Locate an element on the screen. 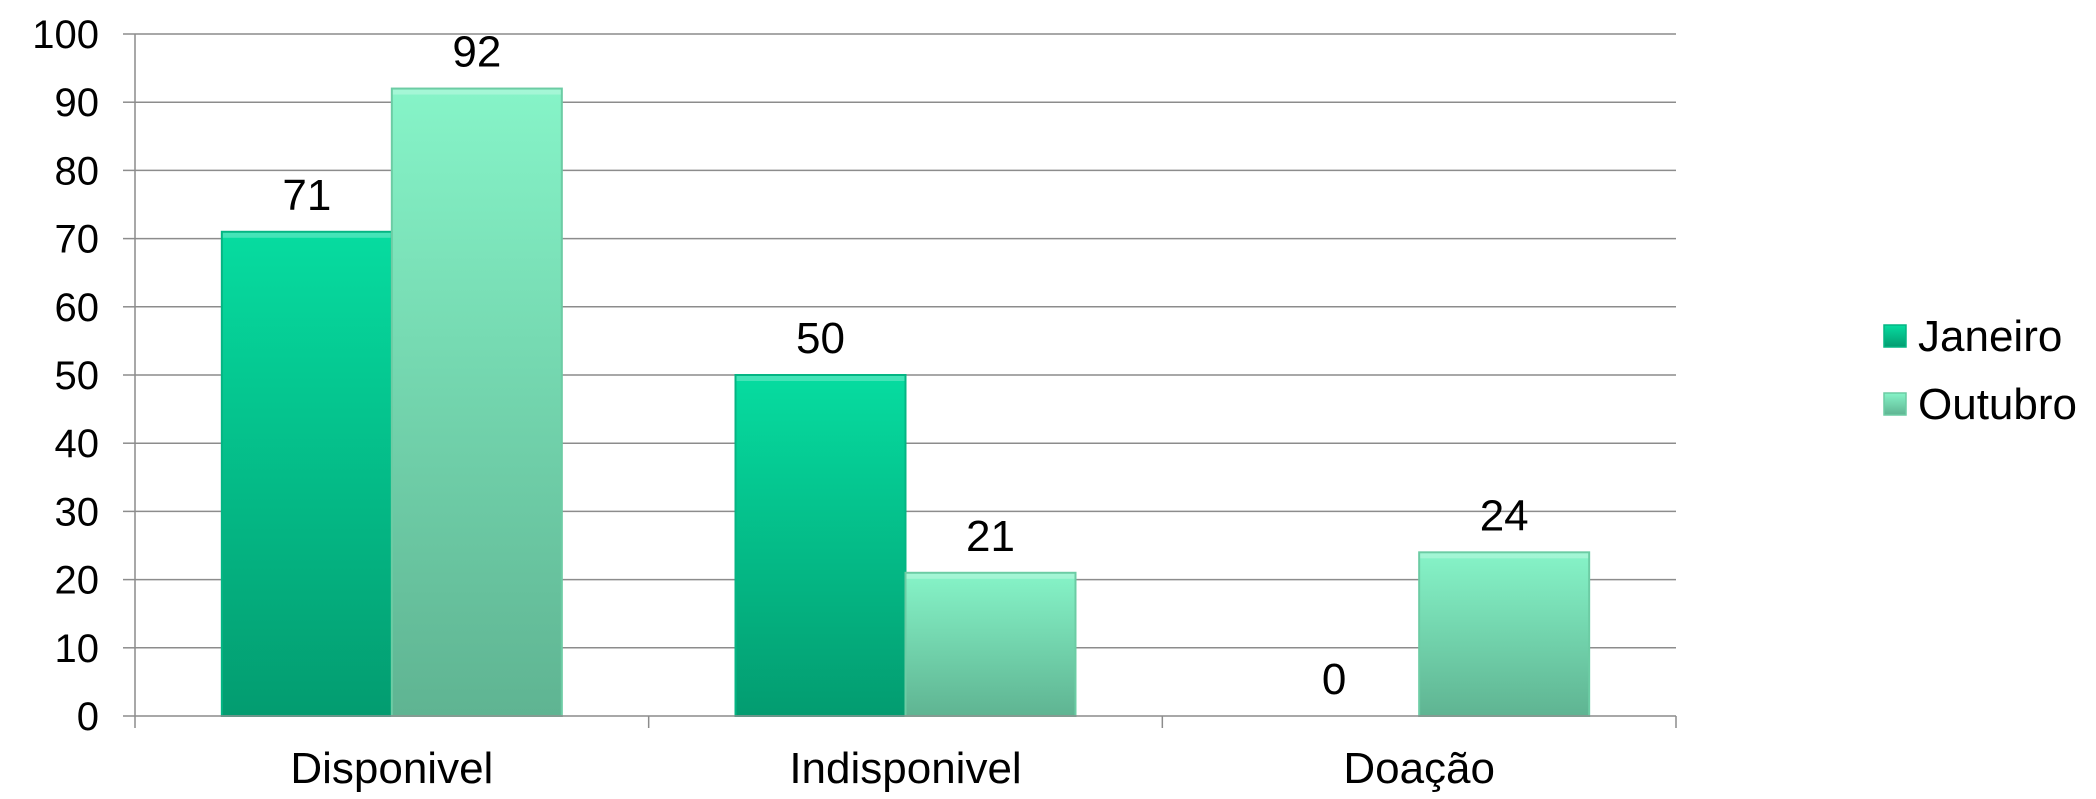 This screenshot has height=799, width=2096. data-label: 71 is located at coordinates (306, 195).